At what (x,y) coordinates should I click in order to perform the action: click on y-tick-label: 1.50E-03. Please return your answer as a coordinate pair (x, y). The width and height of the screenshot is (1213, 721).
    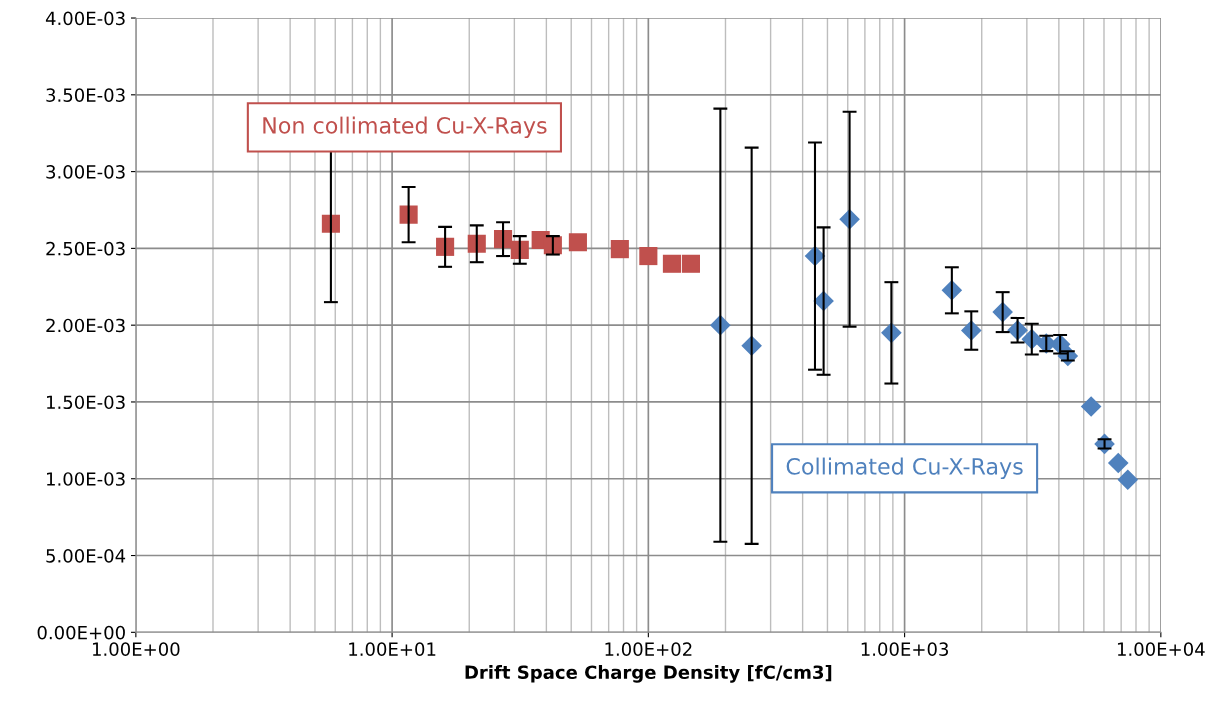
    Looking at the image, I should click on (86, 402).